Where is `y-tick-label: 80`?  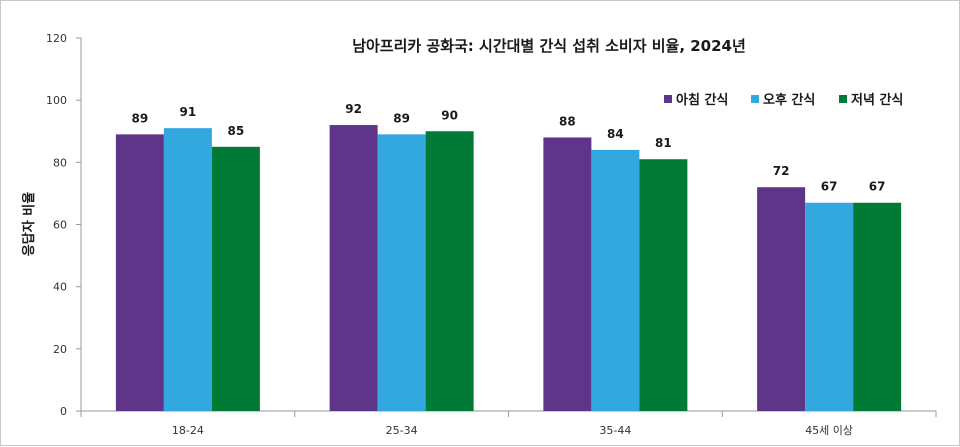 y-tick-label: 80 is located at coordinates (60, 162).